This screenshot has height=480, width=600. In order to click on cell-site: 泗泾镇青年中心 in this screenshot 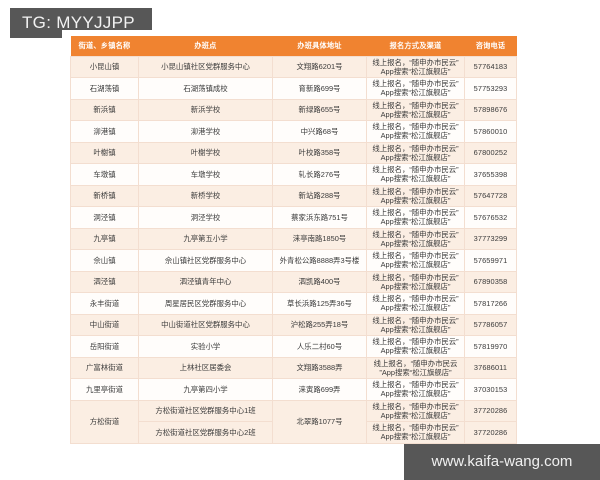, I will do `click(205, 281)`.